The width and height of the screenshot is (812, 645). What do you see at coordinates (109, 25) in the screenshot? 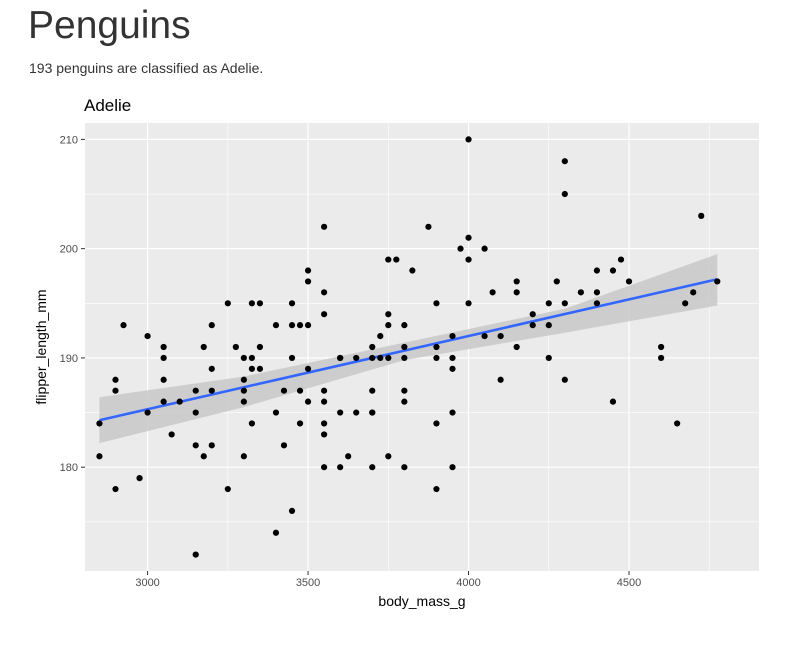
I see `page-title: Penguins` at bounding box center [109, 25].